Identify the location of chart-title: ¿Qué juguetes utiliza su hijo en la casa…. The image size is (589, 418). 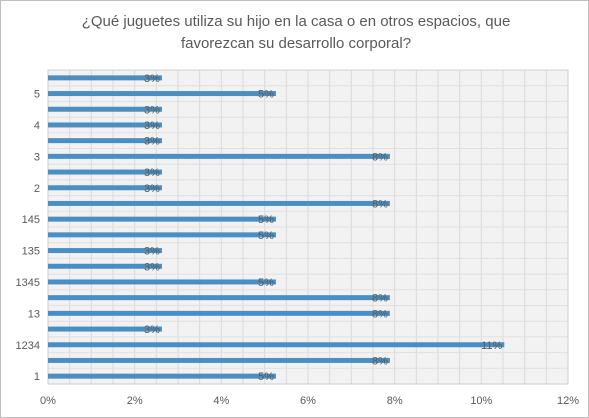
(296, 33).